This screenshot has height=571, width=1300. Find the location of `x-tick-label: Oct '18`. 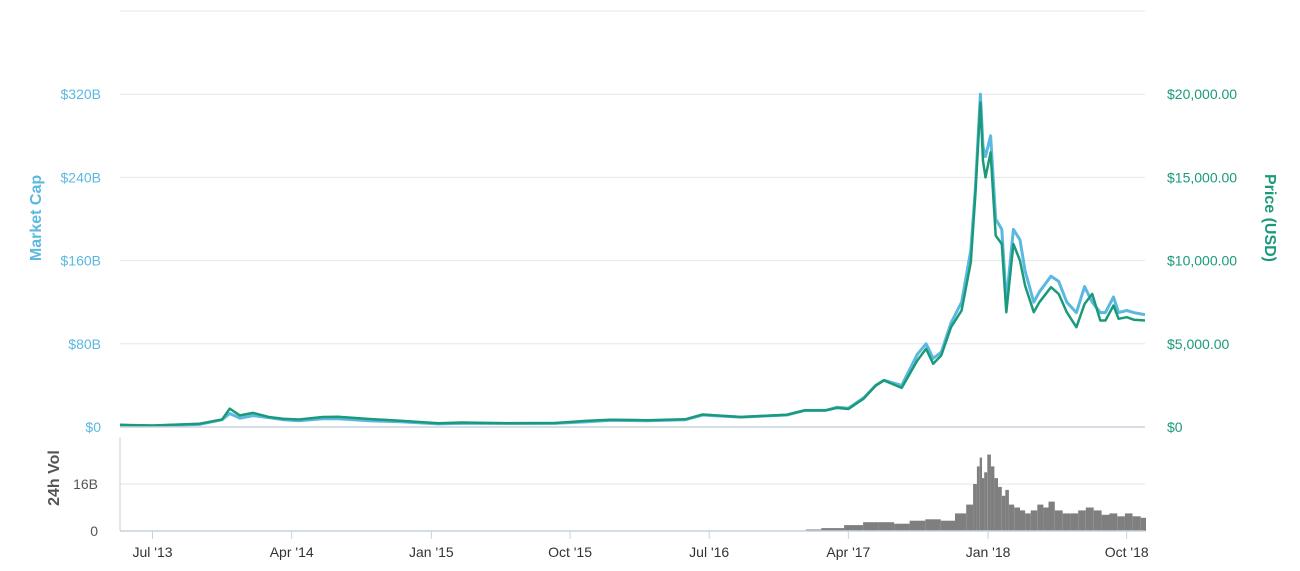

x-tick-label: Oct '18 is located at coordinates (1127, 552).